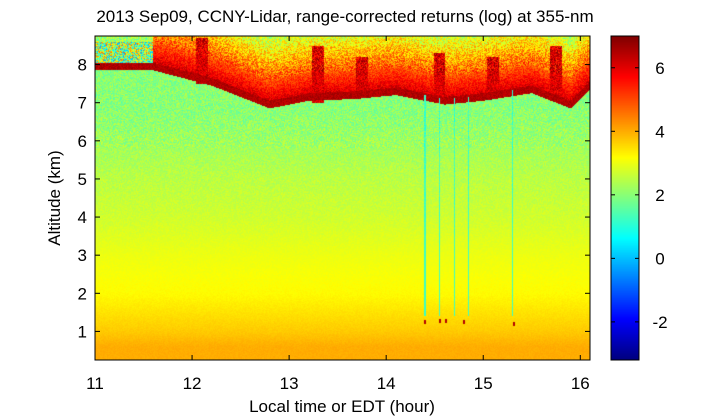  What do you see at coordinates (82, 293) in the screenshot?
I see `y-tick-label: 2` at bounding box center [82, 293].